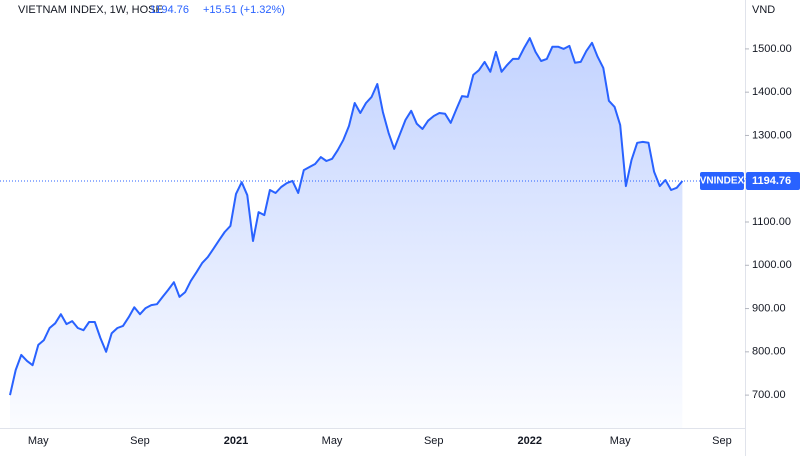  What do you see at coordinates (90, 10) in the screenshot?
I see `chart-title: VIETNAM INDEX, 1W, HOSE` at bounding box center [90, 10].